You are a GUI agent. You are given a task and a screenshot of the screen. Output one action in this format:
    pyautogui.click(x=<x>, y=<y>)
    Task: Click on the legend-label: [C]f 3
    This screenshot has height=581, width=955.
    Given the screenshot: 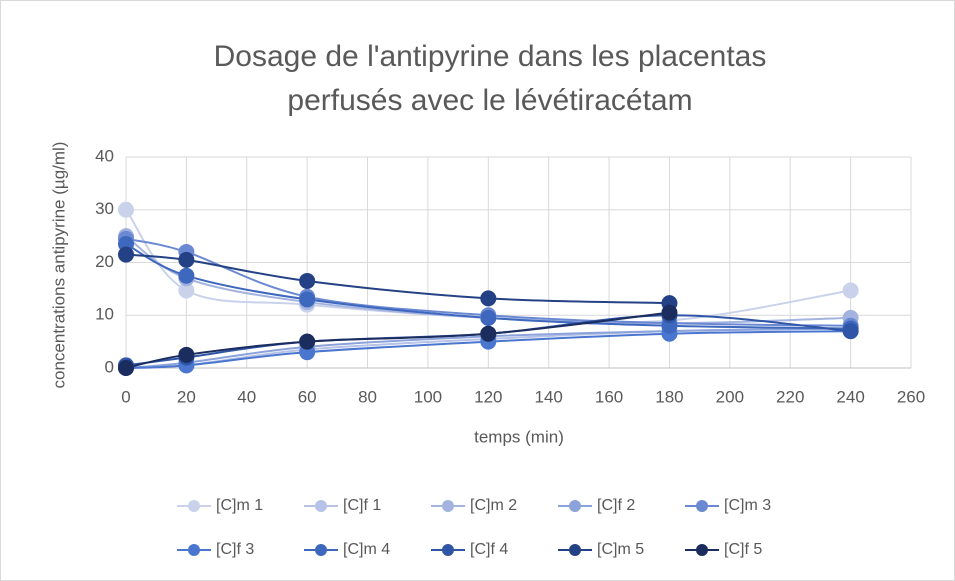 What is the action you would take?
    pyautogui.click(x=235, y=549)
    